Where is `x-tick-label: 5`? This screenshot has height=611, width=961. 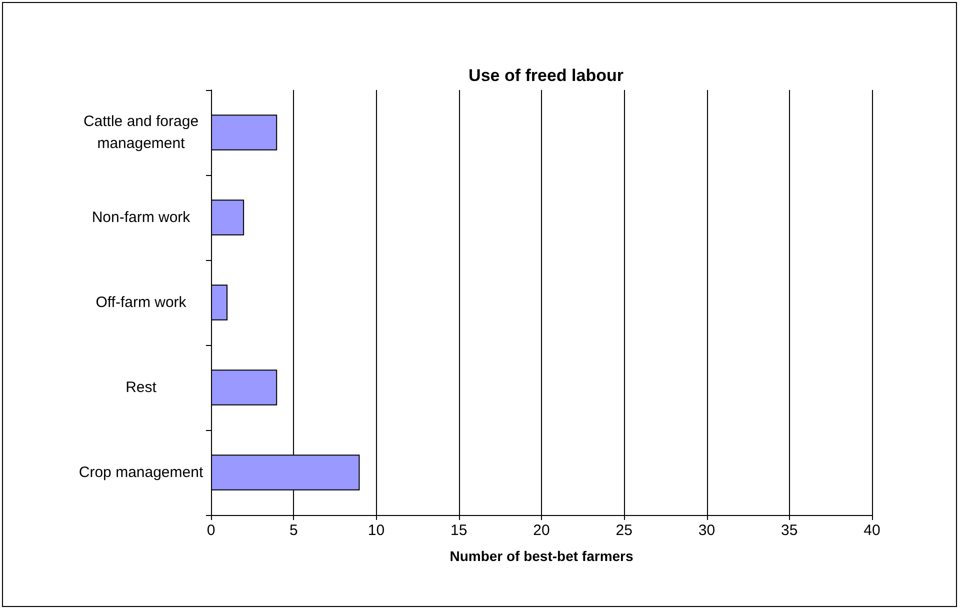
x-tick-label: 5 is located at coordinates (293, 530).